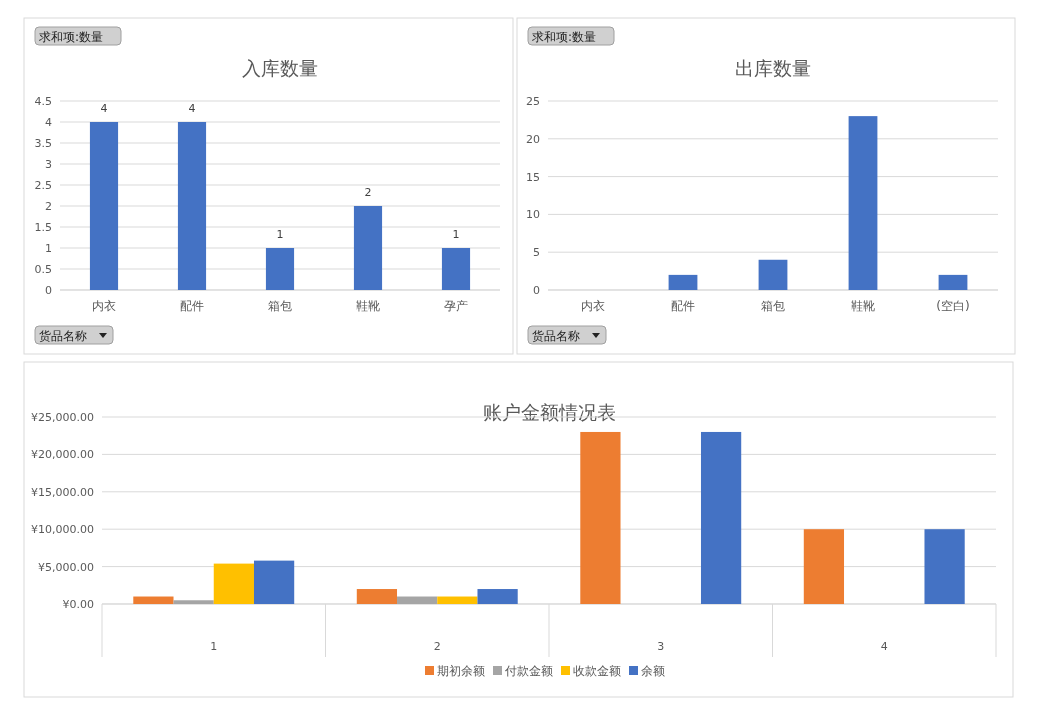  Describe the element at coordinates (62, 530) in the screenshot. I see `y-tick-label: ¥10,000.00` at that location.